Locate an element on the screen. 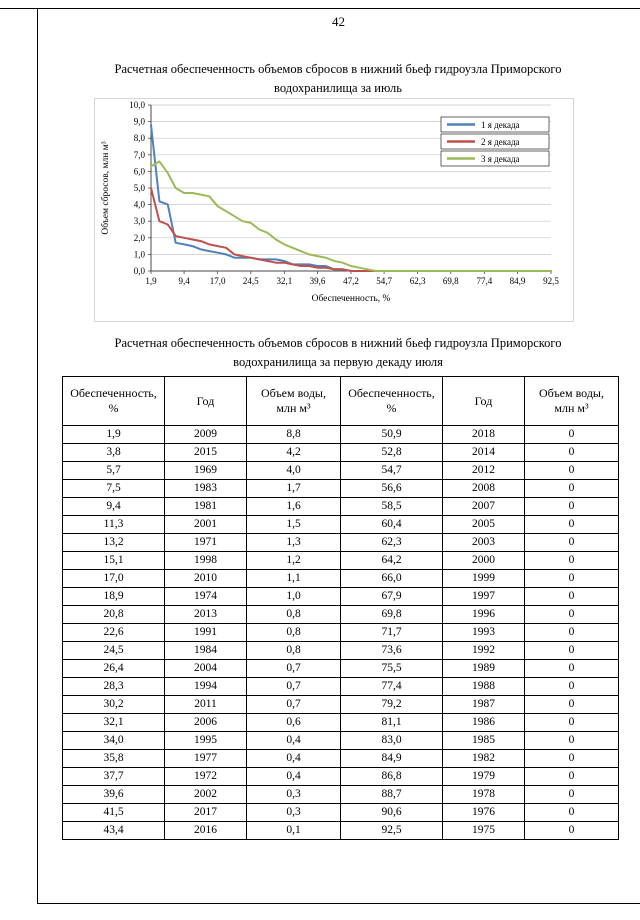  table-cell: 0,4 is located at coordinates (293, 740).